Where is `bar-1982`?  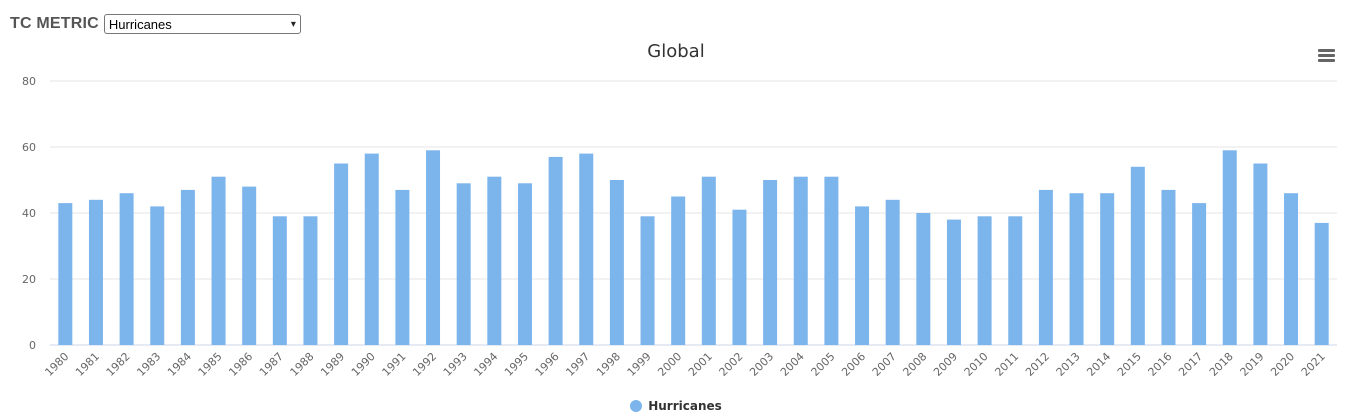
bar-1982 is located at coordinates (126, 269).